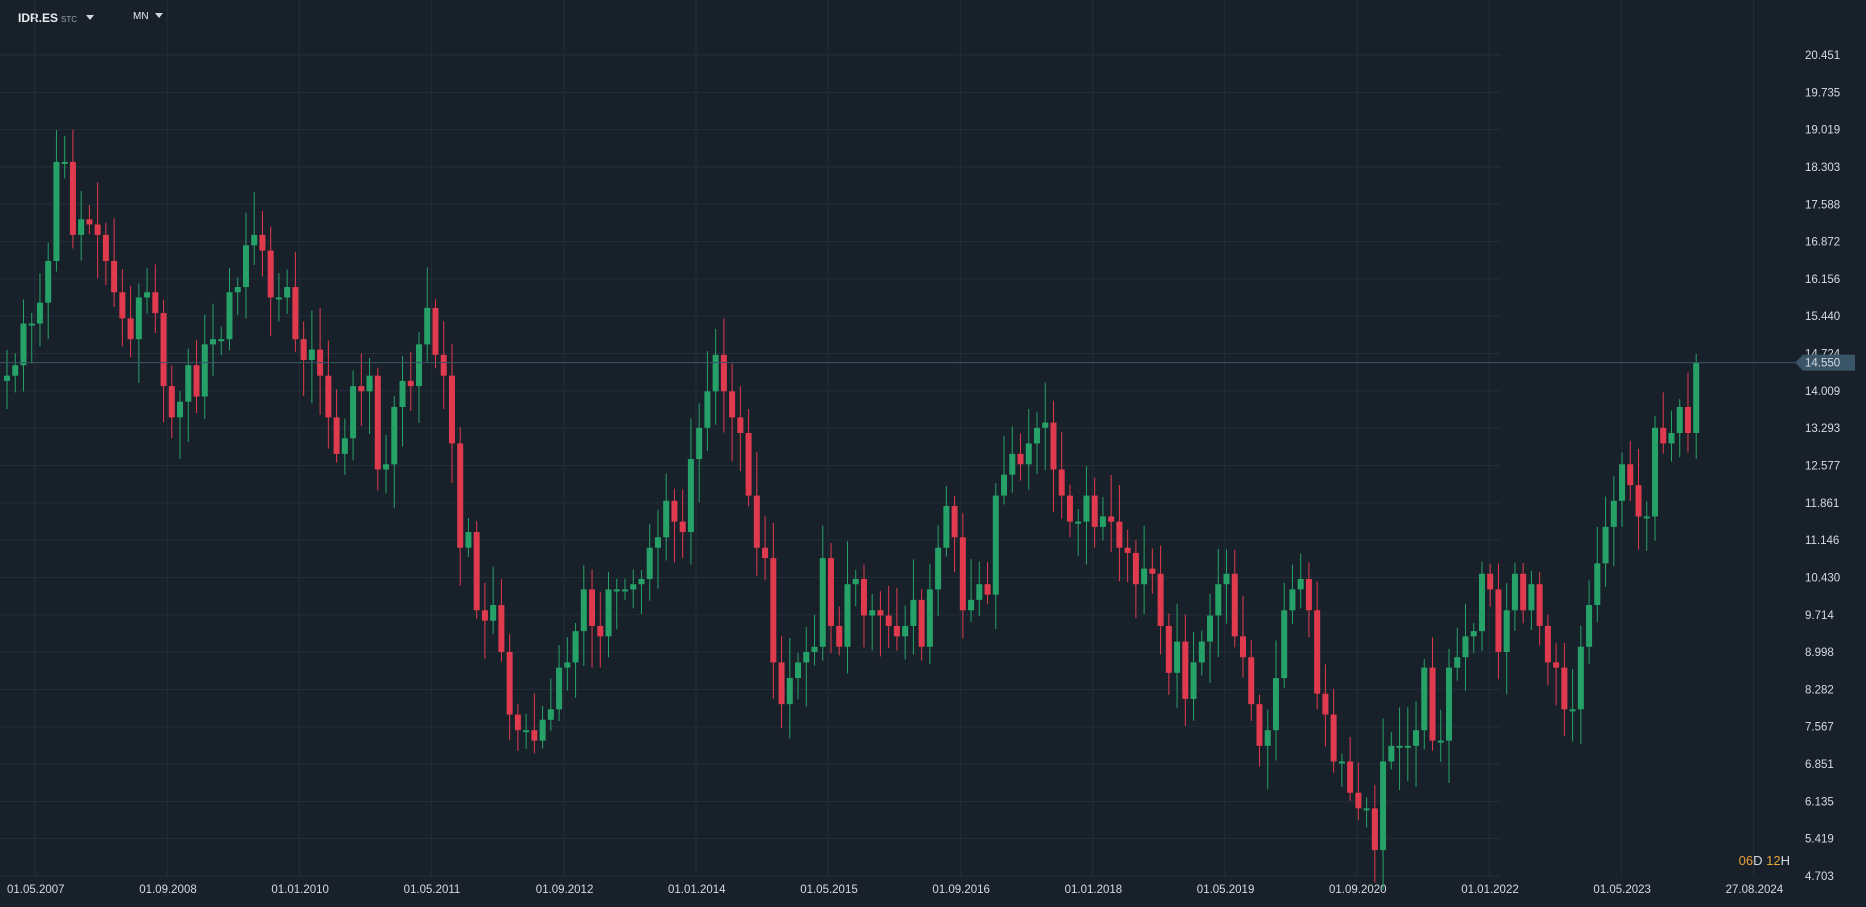  What do you see at coordinates (168, 890) in the screenshot?
I see `x-tick-label: 01.09.2008` at bounding box center [168, 890].